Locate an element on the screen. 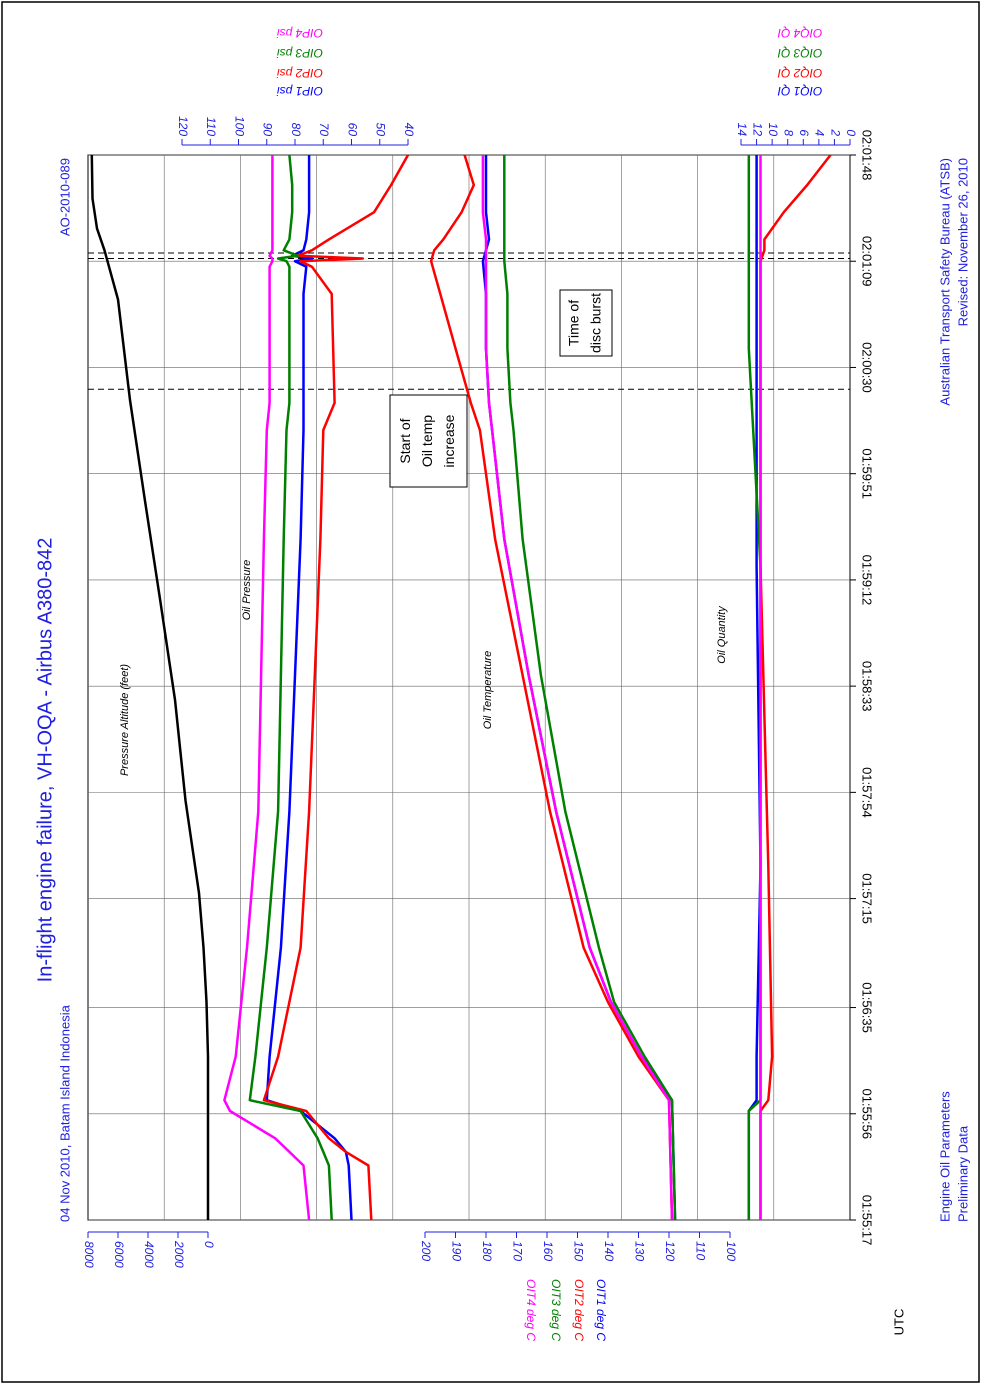 This screenshot has width=981, height=1384. annotation: Oil temp is located at coordinates (427, 441).